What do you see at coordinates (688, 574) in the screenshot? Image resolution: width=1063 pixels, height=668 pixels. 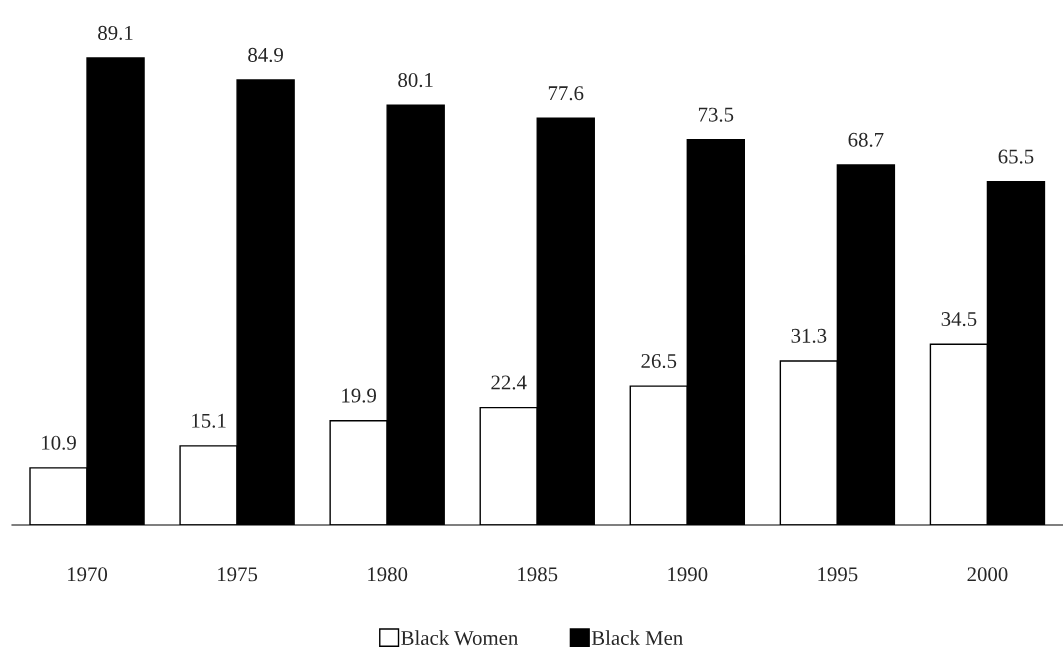 I see `x-tick-label: 1990` at bounding box center [688, 574].